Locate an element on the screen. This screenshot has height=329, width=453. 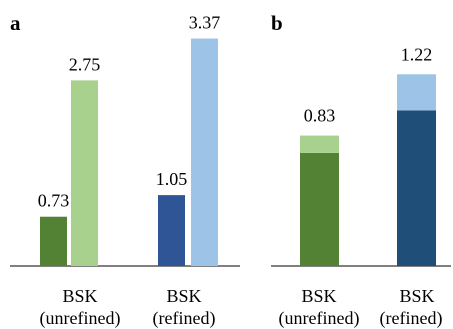
panel-b-label: b is located at coordinates (277, 23).